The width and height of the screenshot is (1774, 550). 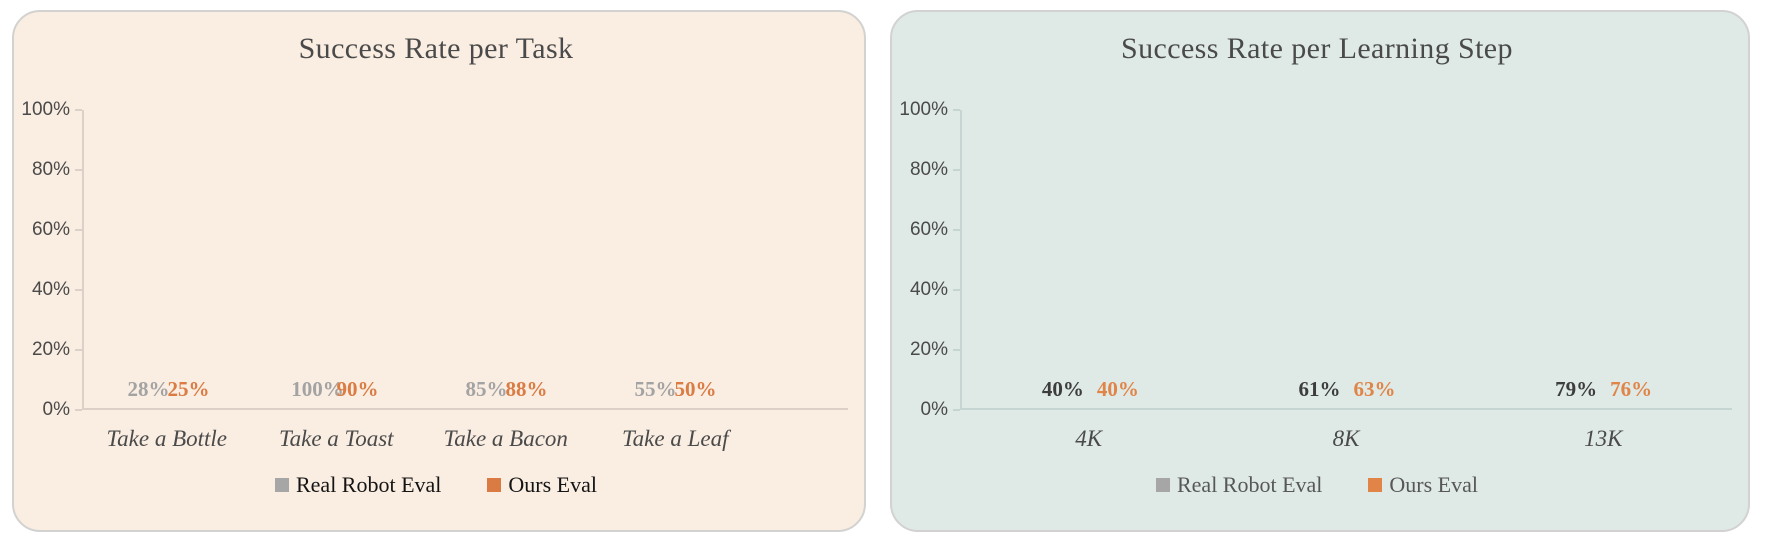 What do you see at coordinates (51, 259) in the screenshot?
I see `y-axis-task: 100% 80% 60% 40% 20% 0%` at bounding box center [51, 259].